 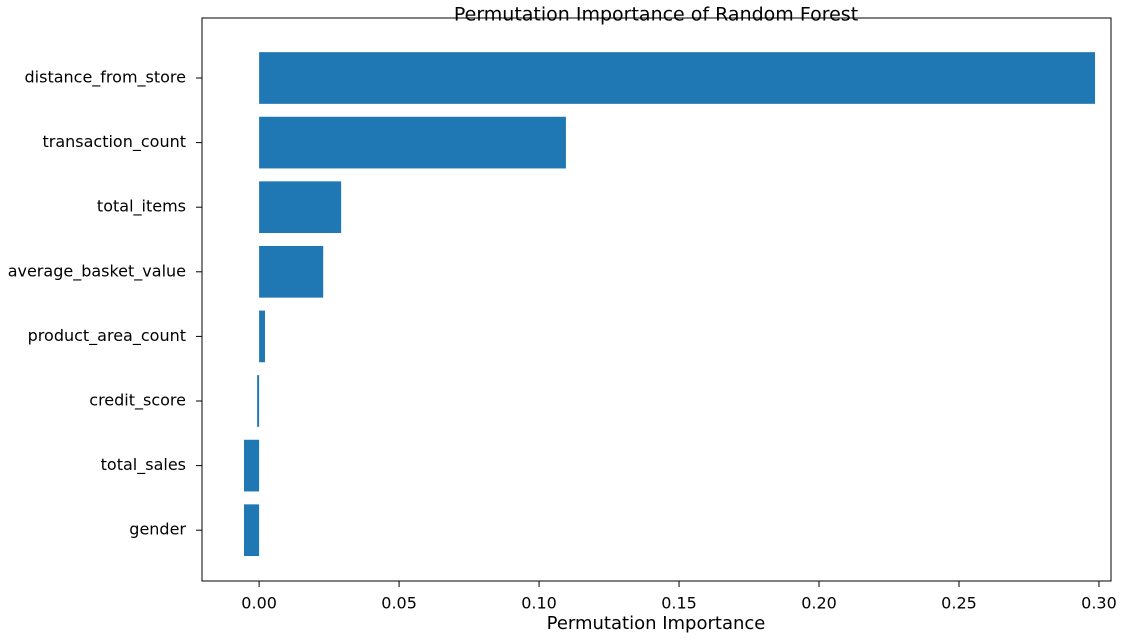 I want to click on x-axis-label: Permutation Importance, so click(x=656, y=623).